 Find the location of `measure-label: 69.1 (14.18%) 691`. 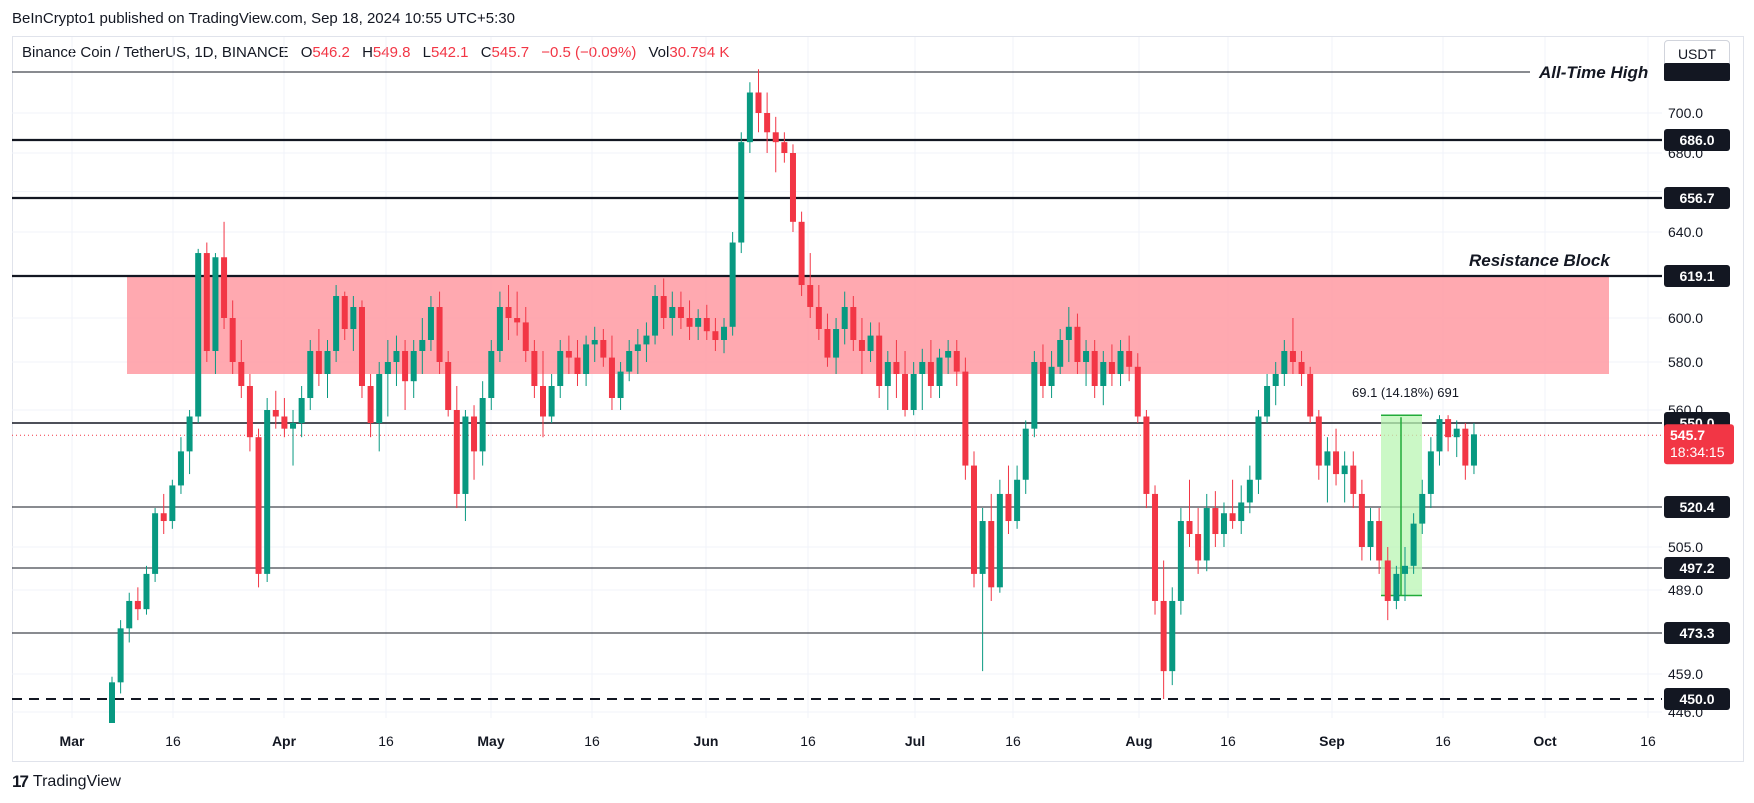

measure-label: 69.1 (14.18%) 691 is located at coordinates (1405, 392).